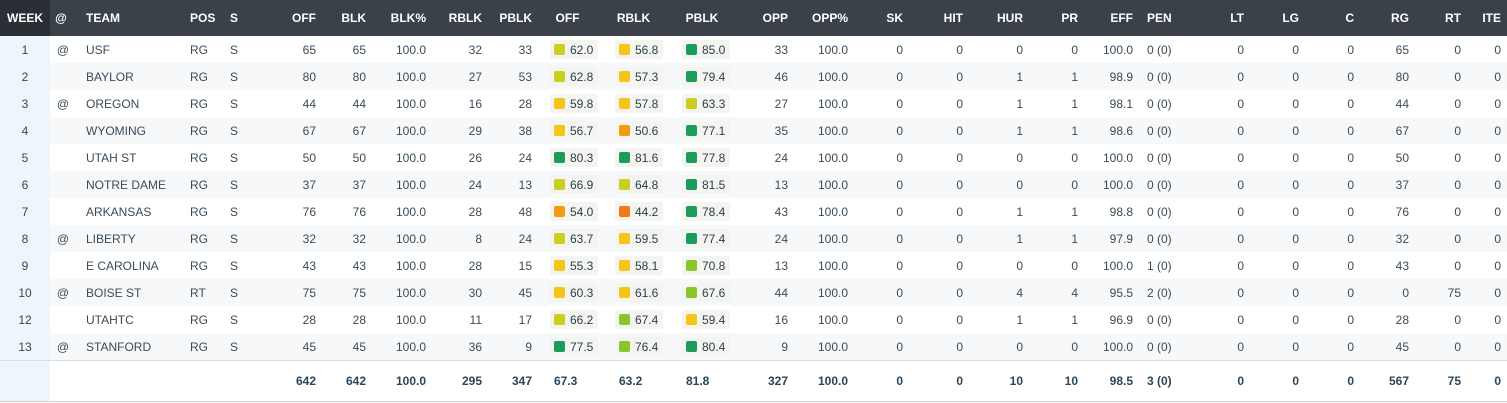  I want to click on cell-off-grade: 62.8, so click(570, 76).